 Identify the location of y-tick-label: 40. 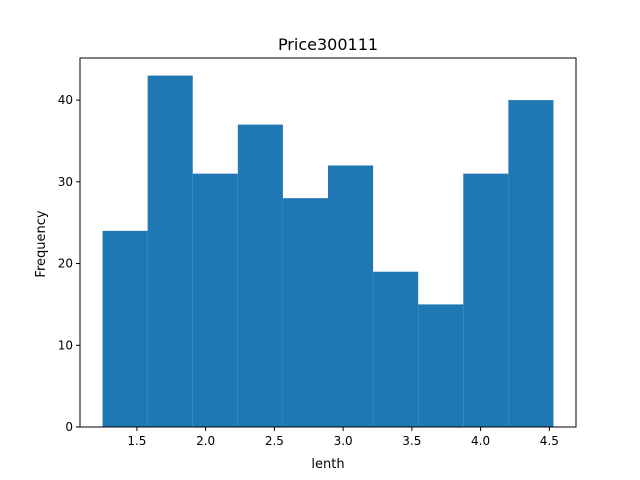
(65, 100).